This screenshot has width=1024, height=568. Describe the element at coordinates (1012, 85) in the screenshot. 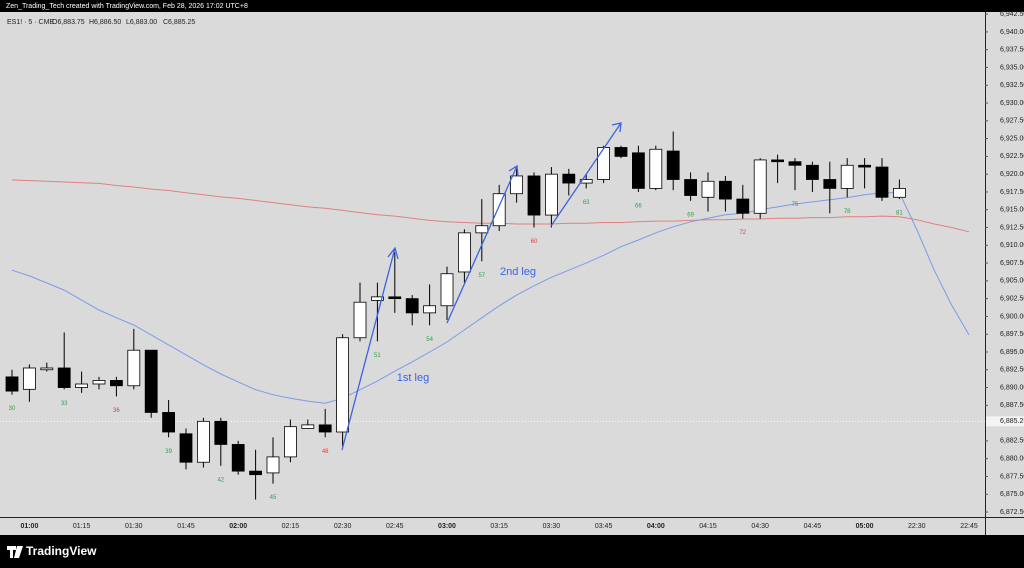

I see `y-tick-label: 6,932.50` at that location.